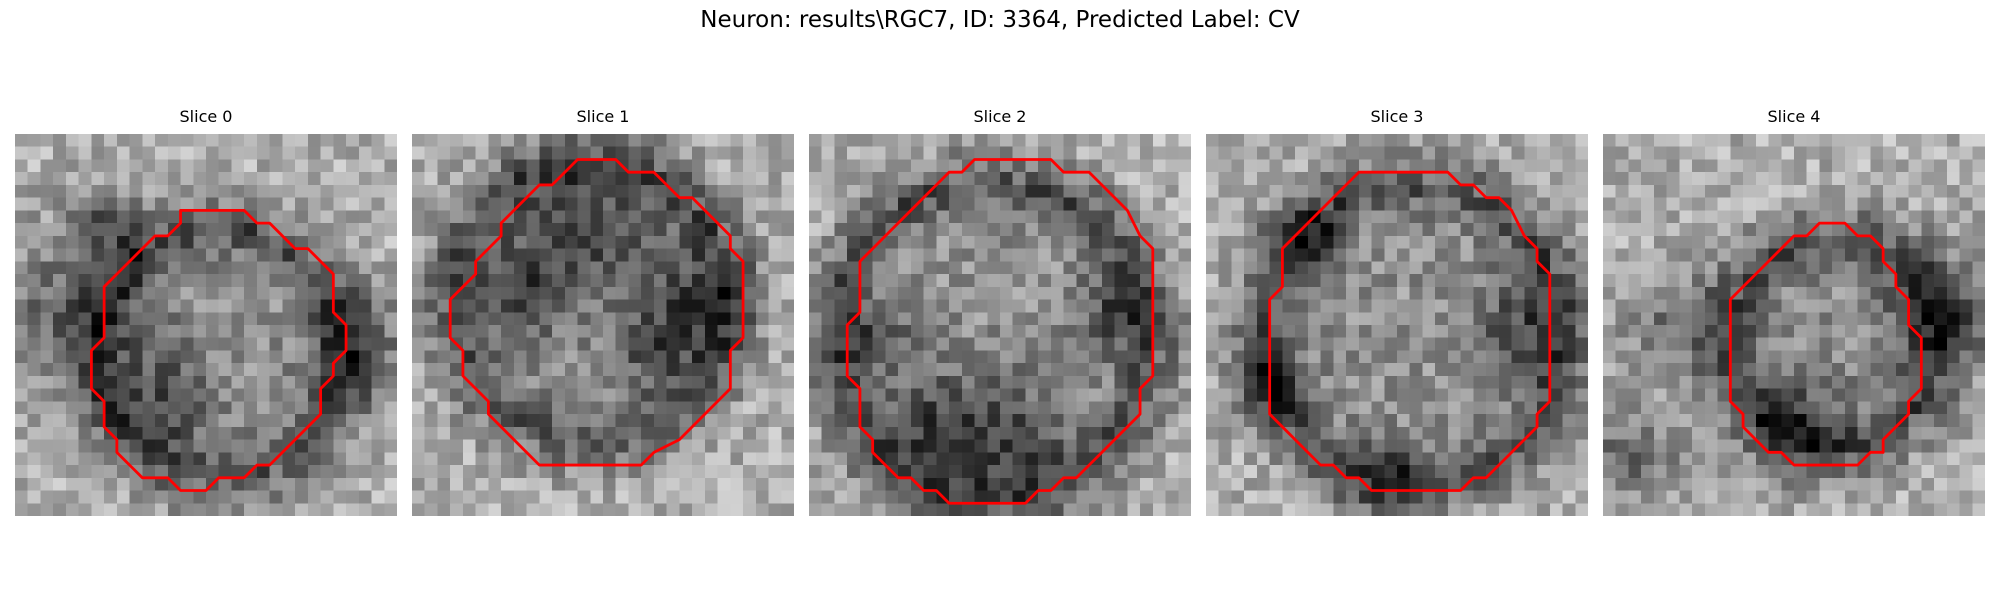  I want to click on slice-title: Slice 2, so click(1000, 116).